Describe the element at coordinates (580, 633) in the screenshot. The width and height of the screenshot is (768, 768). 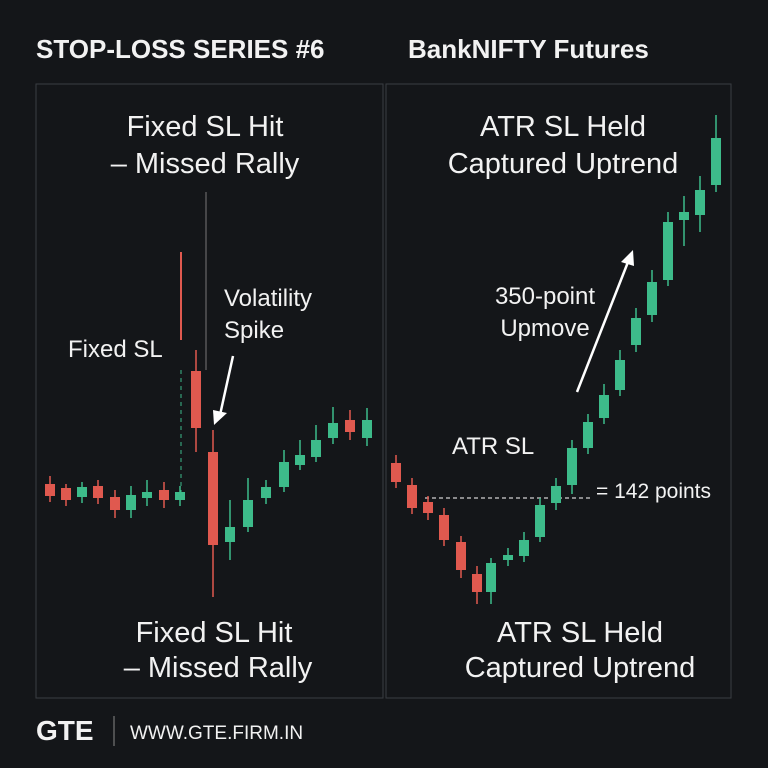
I see `right-caption: ATR SL Held` at that location.